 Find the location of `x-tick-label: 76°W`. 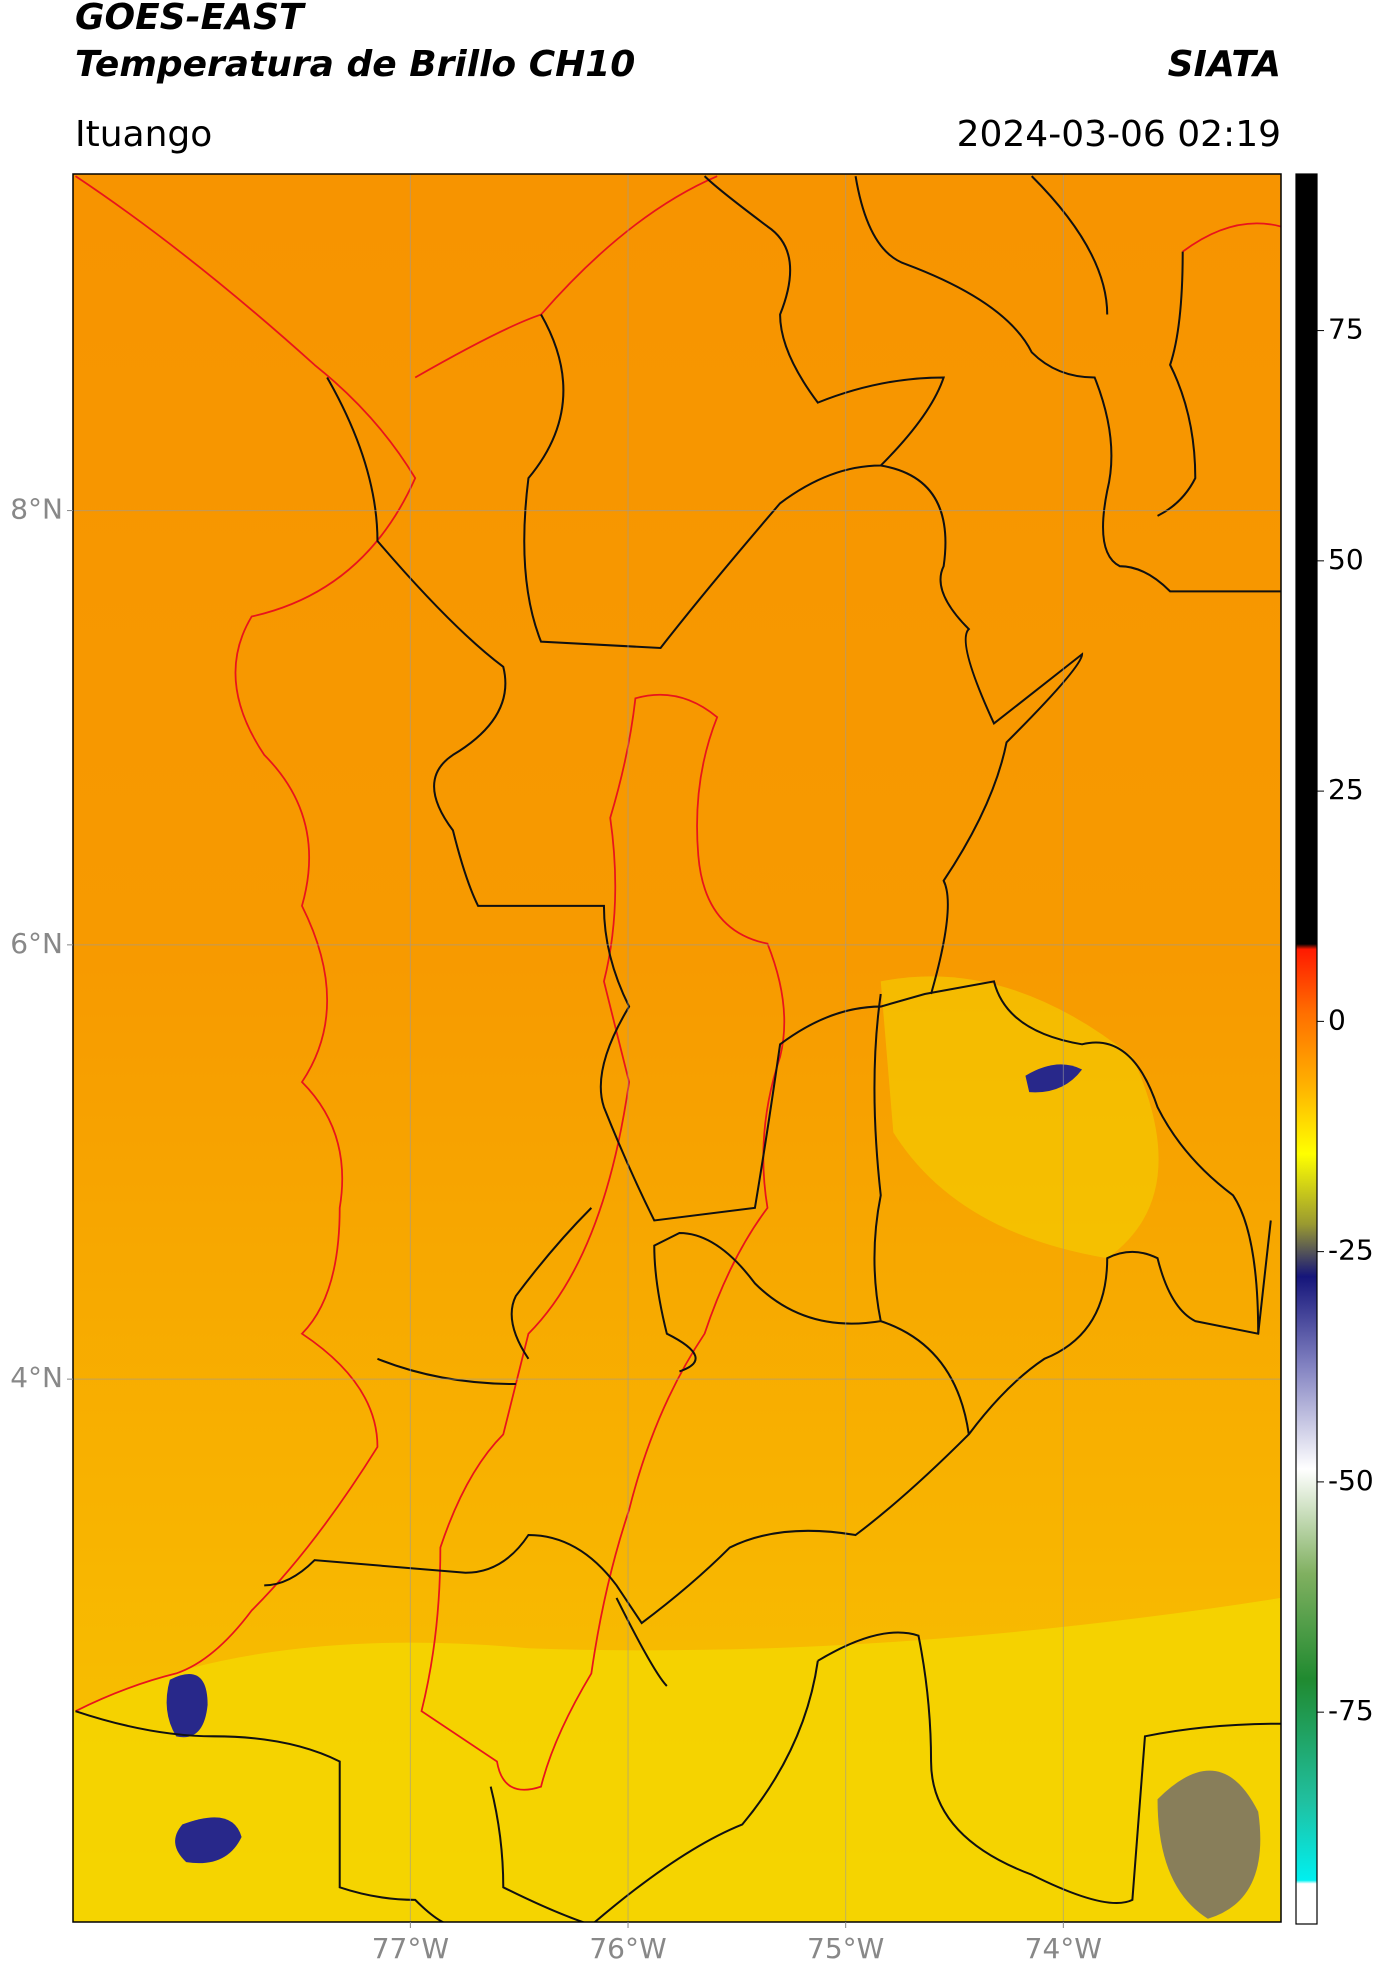

x-tick-label: 76°W is located at coordinates (627, 1948).